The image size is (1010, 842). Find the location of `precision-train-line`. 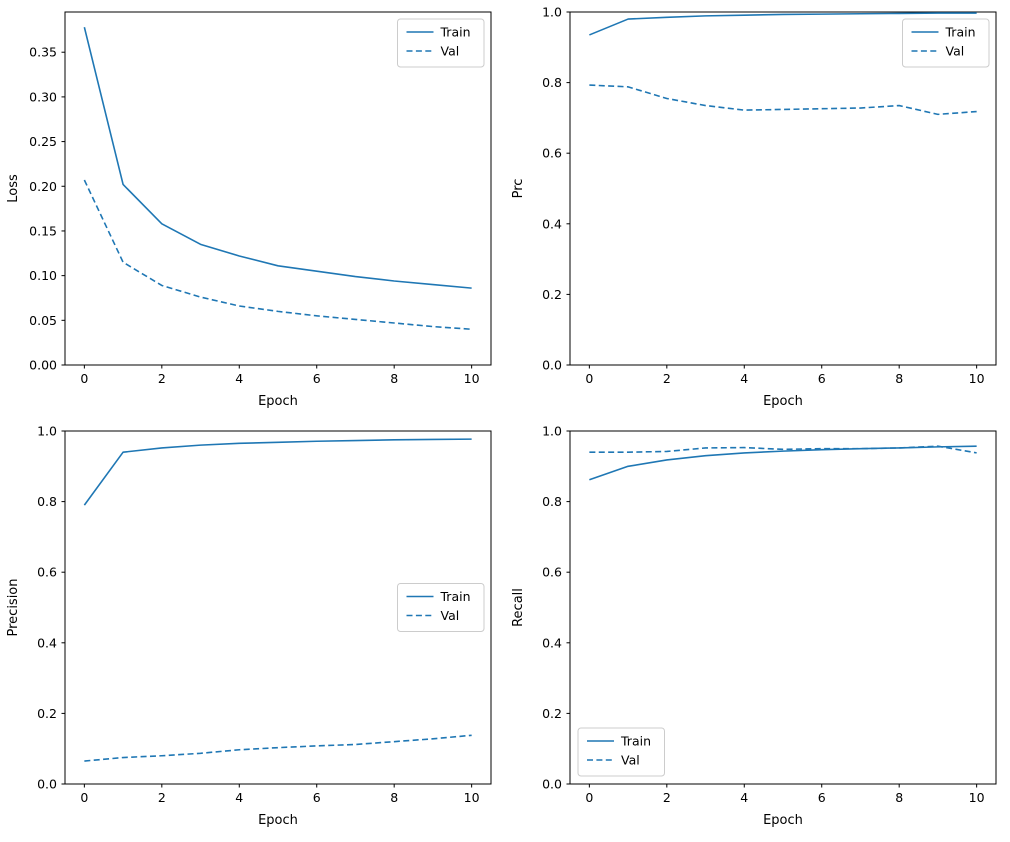

precision-train-line is located at coordinates (277, 472).